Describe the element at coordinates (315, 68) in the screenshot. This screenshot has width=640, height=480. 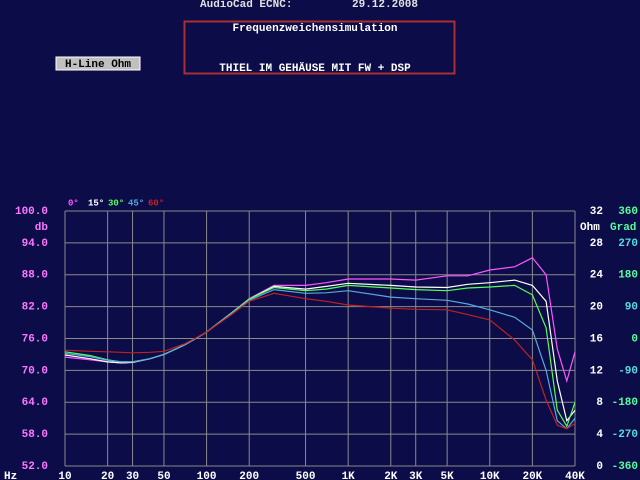
I see `chart-subtitle: THIEL IM GEHÄUSE MIT FW + DSP` at that location.